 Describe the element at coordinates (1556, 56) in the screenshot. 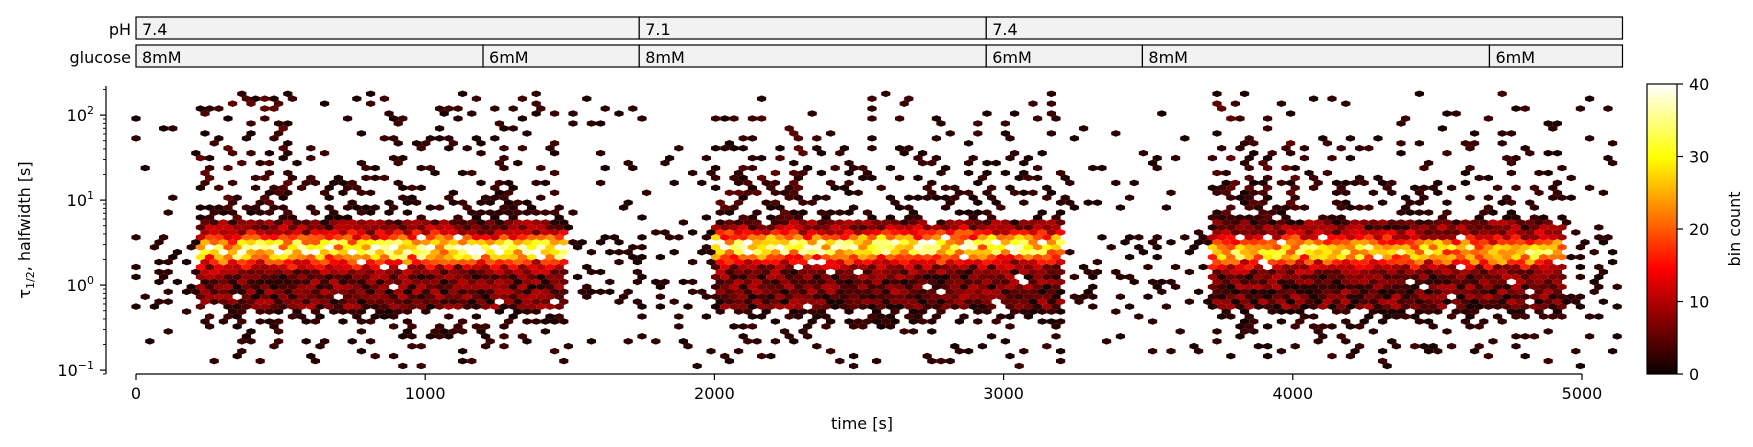

I see `glucose-segment` at that location.